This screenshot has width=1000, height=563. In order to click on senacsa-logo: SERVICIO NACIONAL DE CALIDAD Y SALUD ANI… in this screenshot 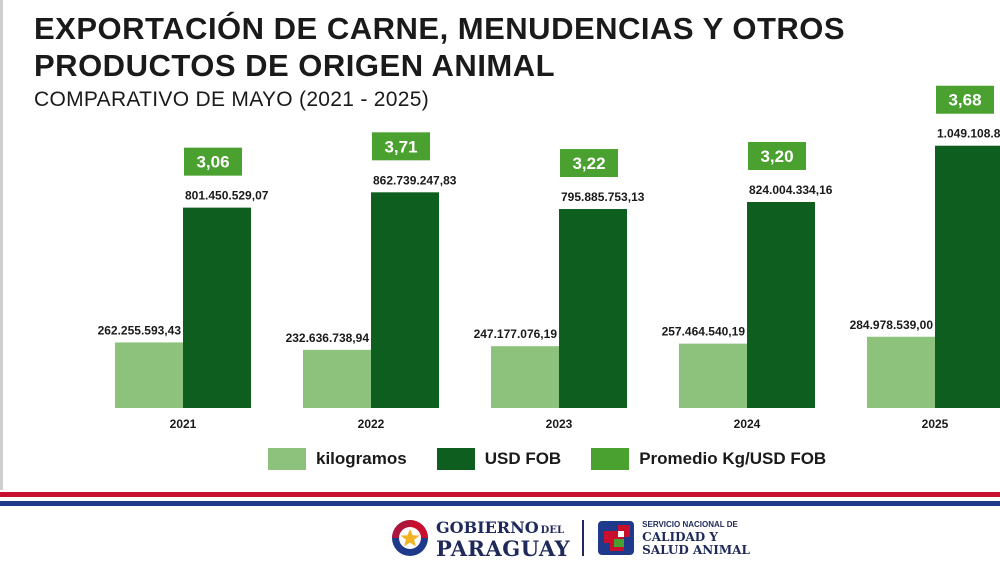, I will do `click(673, 538)`.